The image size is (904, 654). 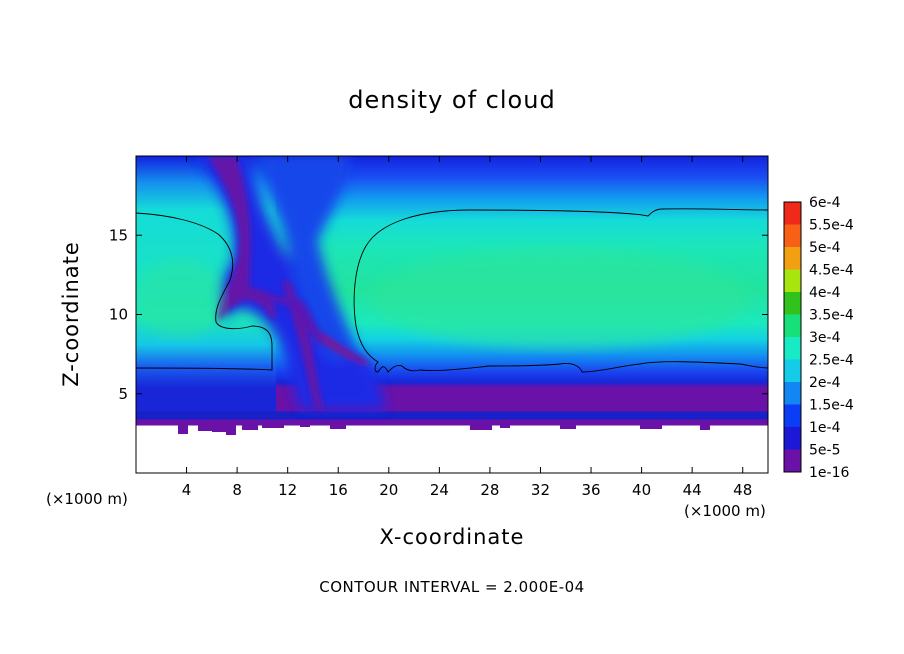 What do you see at coordinates (831, 316) in the screenshot?
I see `colorbar-label: 3.5e-4` at bounding box center [831, 316].